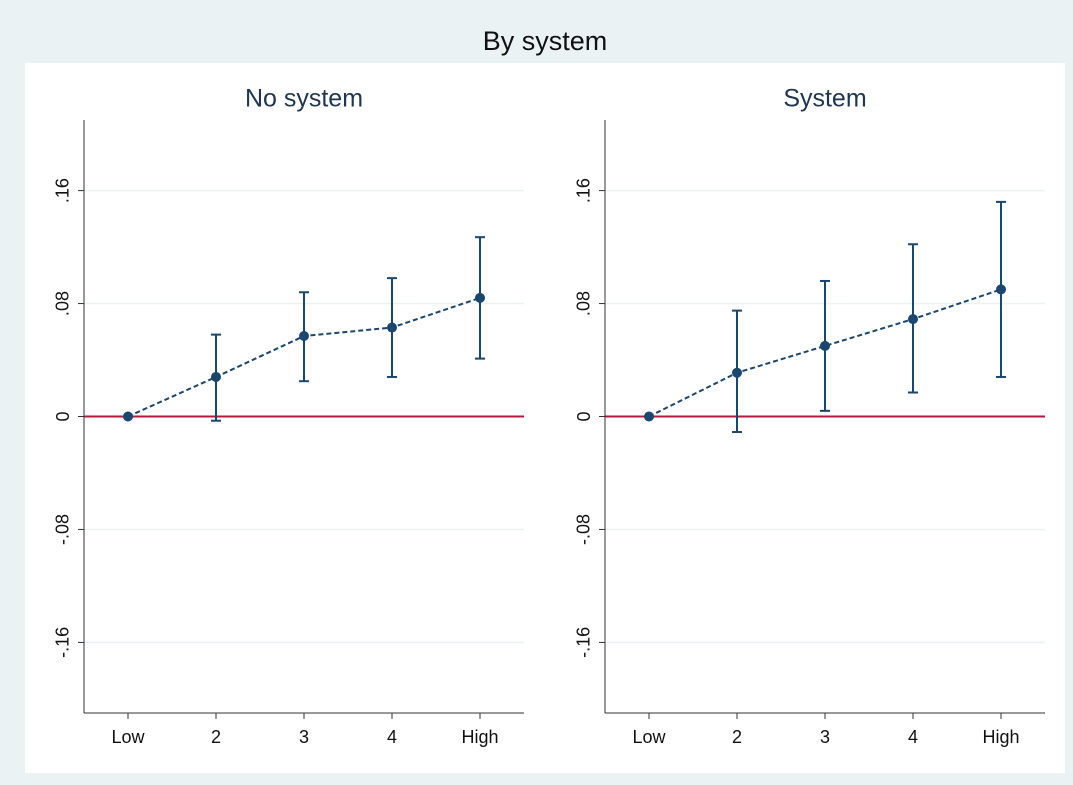  Describe the element at coordinates (824, 99) in the screenshot. I see `subplot-title: System` at that location.